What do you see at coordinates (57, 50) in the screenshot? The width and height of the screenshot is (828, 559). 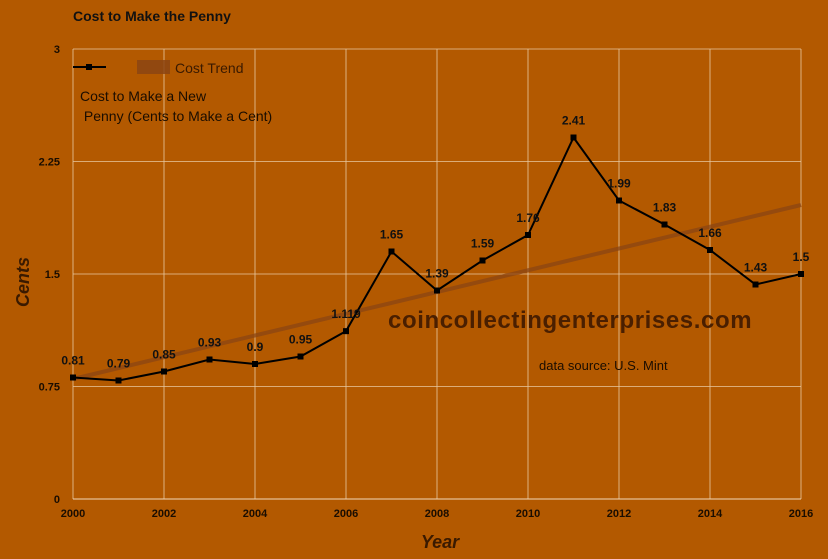 I see `y-tick-label: 3` at bounding box center [57, 50].